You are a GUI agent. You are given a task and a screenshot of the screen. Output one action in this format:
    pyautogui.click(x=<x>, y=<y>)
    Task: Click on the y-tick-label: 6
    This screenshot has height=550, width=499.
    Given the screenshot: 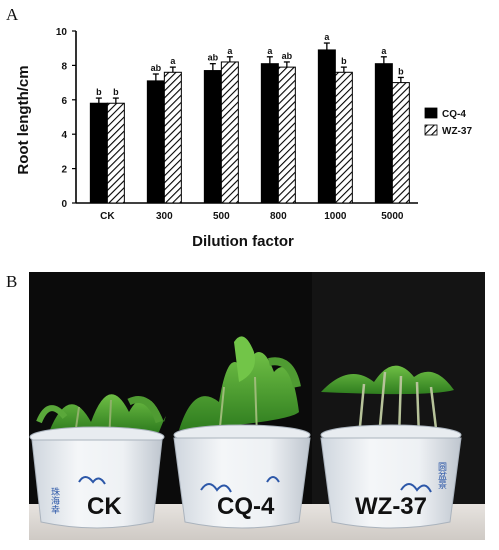 What is the action you would take?
    pyautogui.click(x=64, y=101)
    